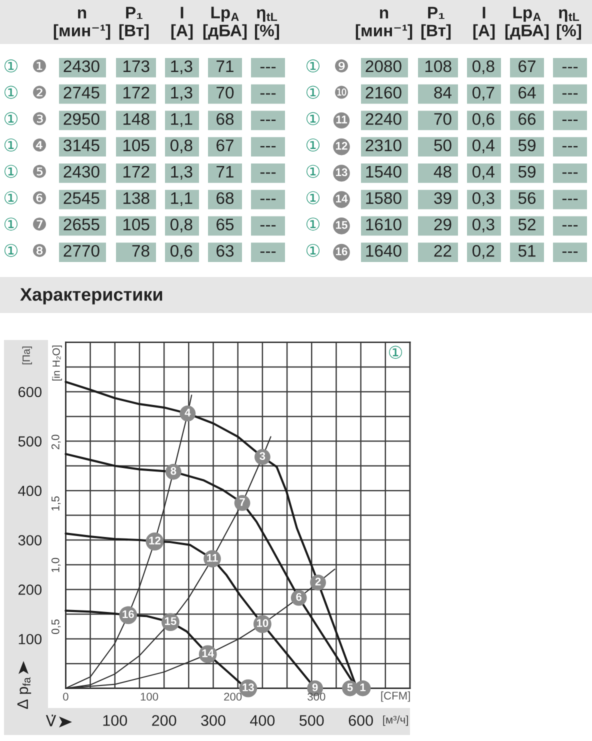 This screenshot has height=741, width=592. What do you see at coordinates (342, 146) in the screenshot?
I see `text: 12` at bounding box center [342, 146].